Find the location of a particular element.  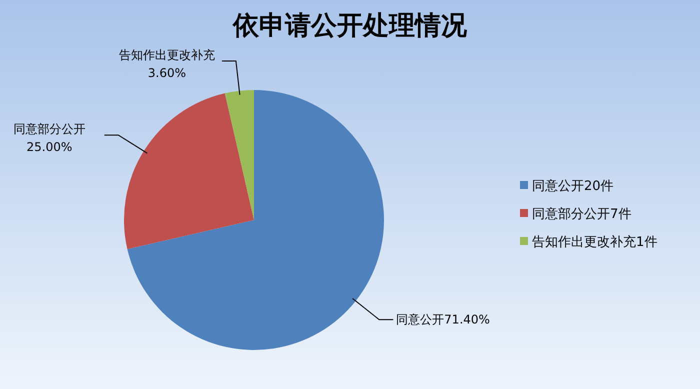

legend-label: 告知作出更改补充1件 is located at coordinates (595, 242).